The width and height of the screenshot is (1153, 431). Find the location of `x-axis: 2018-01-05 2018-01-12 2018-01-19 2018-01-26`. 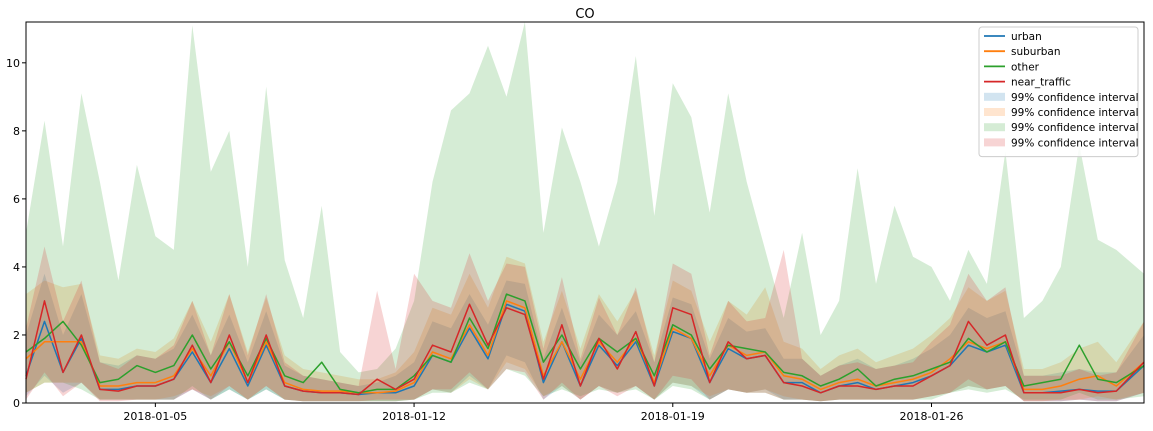

x-axis: 2018-01-05 2018-01-12 2018-01-19 2018-01-26 is located at coordinates (543, 413).